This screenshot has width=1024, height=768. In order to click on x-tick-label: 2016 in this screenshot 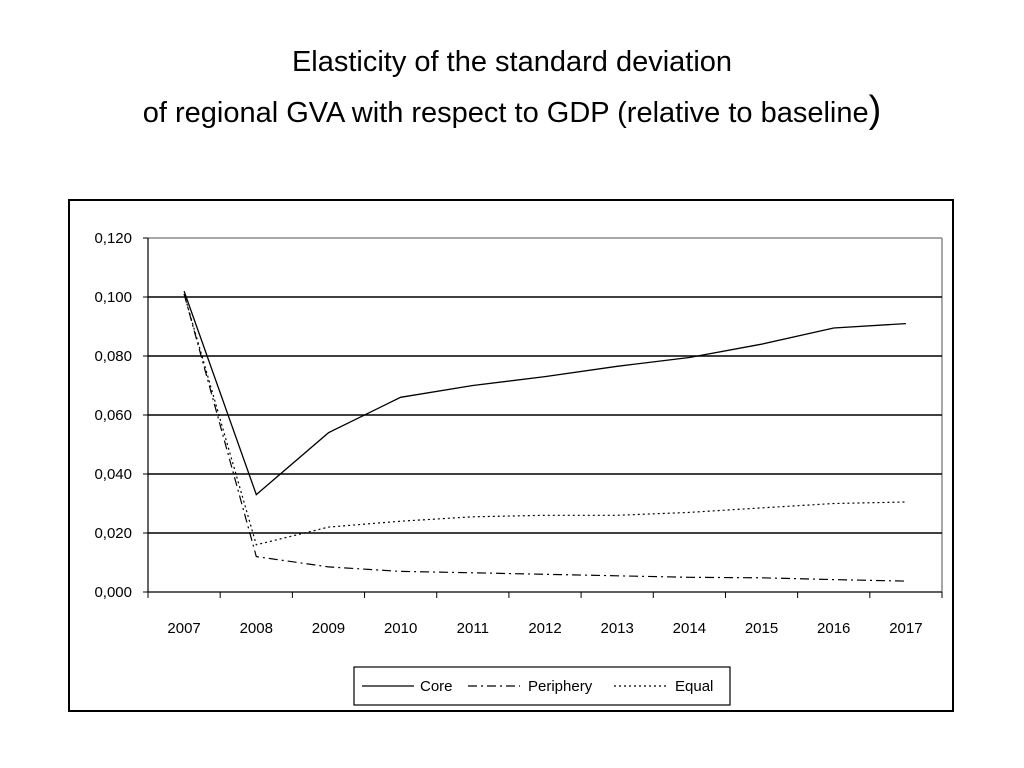, I will do `click(833, 628)`.